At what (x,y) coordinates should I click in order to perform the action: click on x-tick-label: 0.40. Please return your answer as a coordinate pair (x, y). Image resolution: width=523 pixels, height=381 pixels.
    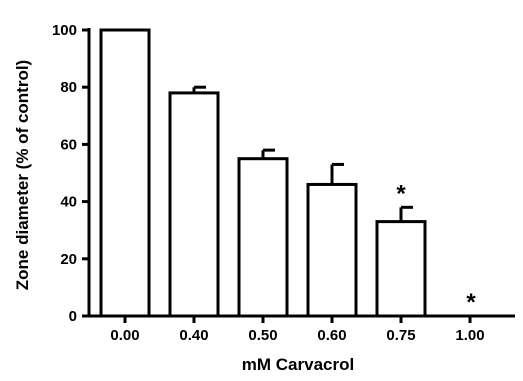
    Looking at the image, I should click on (193, 335).